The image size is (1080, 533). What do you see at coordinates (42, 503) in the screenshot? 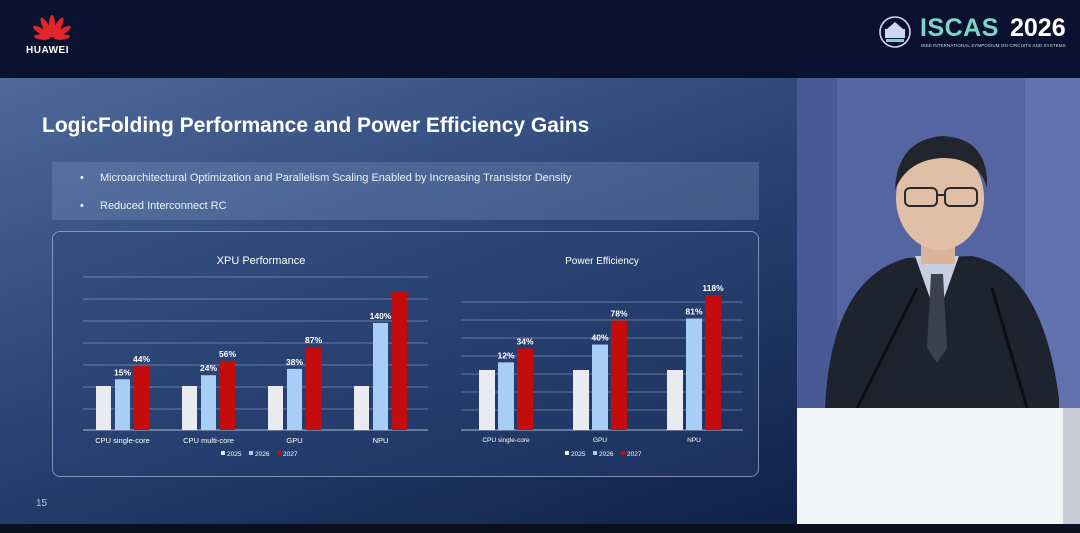
I see `page-number: 15` at bounding box center [42, 503].